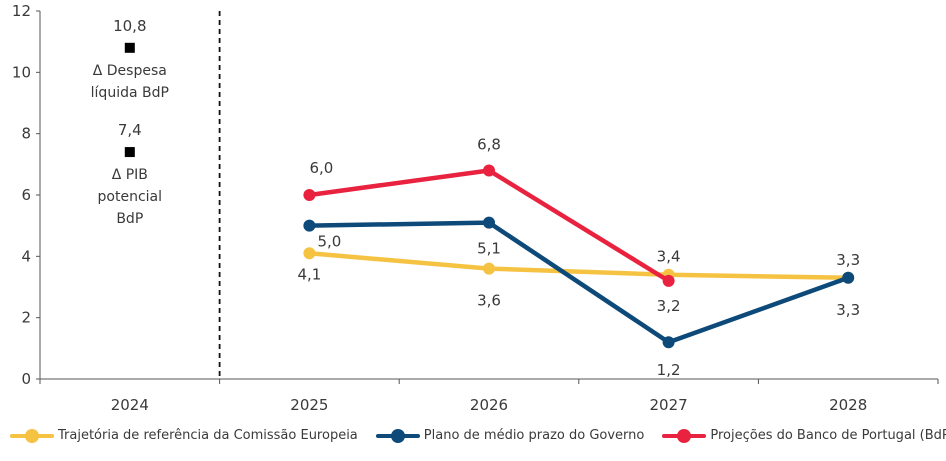  What do you see at coordinates (669, 370) in the screenshot?
I see `data-label: 1,2` at bounding box center [669, 370].